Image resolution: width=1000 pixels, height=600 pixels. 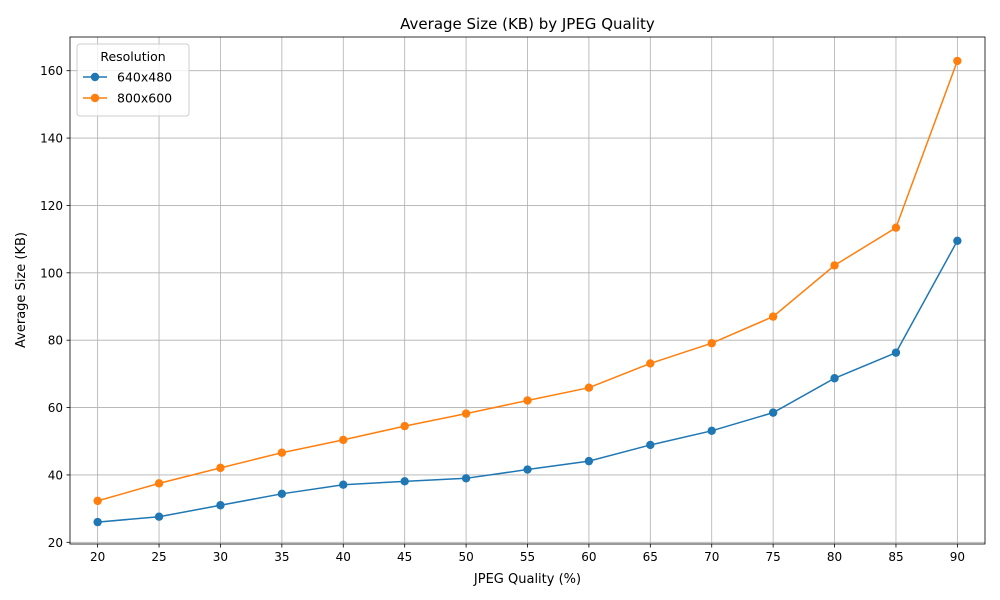 What do you see at coordinates (711, 557) in the screenshot?
I see `x-tick-label: 70` at bounding box center [711, 557].